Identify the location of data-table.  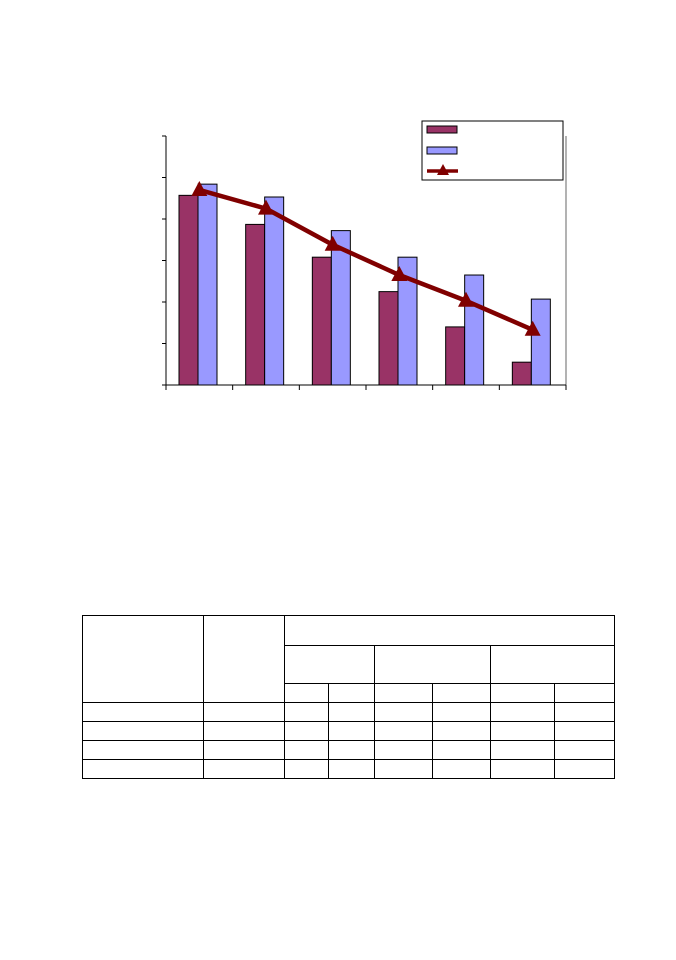
(348, 697).